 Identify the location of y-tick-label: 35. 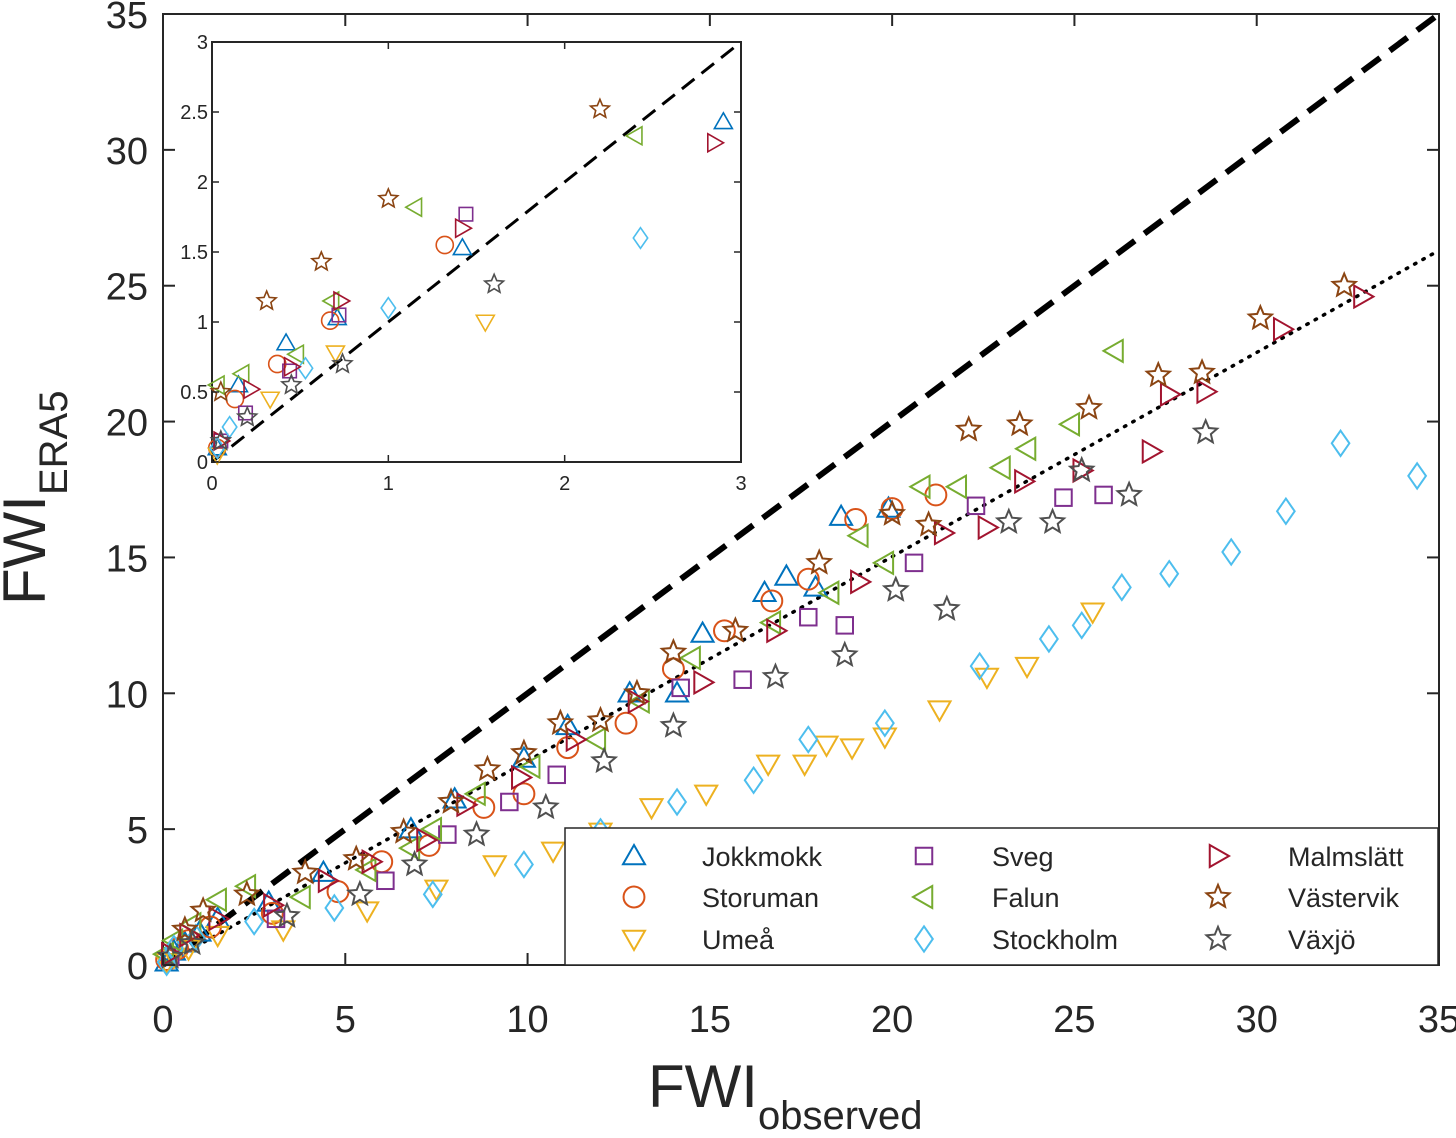
(127, 18).